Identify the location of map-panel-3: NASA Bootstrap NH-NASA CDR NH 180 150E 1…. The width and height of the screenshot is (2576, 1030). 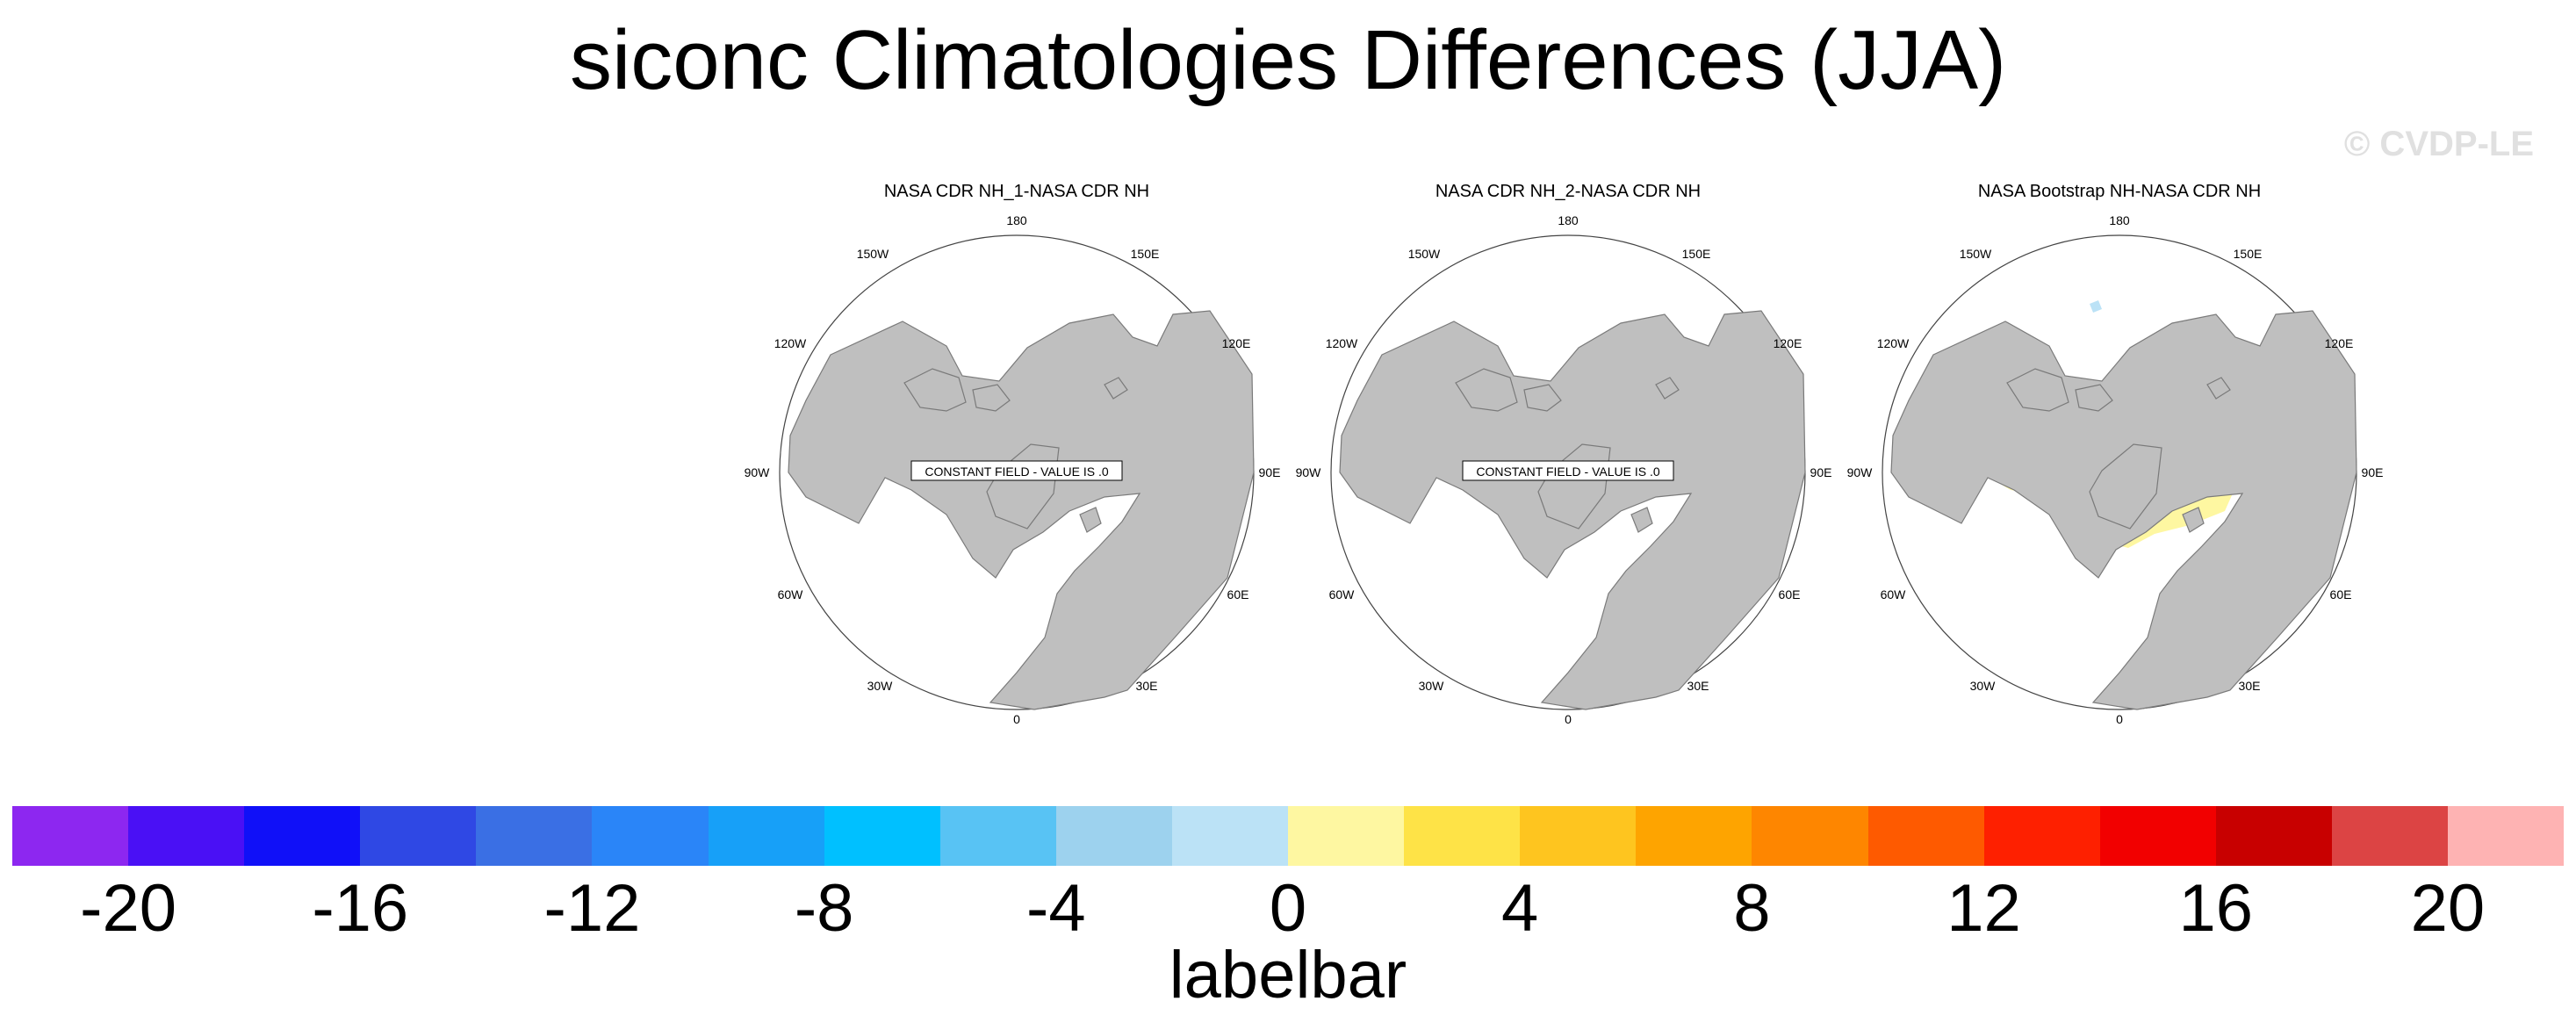
(2119, 453).